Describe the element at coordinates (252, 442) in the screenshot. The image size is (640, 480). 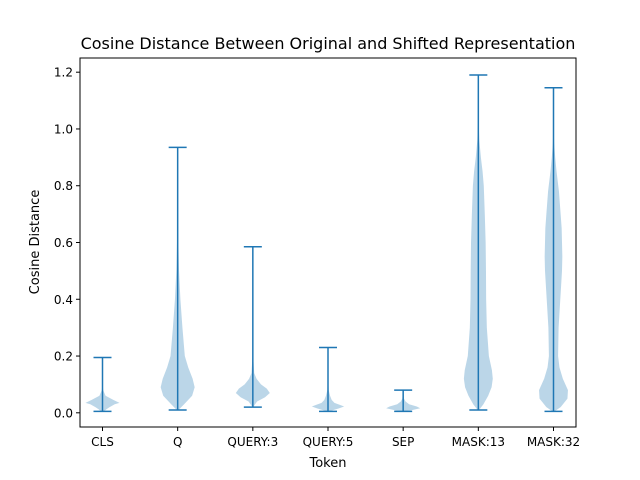
I see `x-tick-label-2: QUERY:3` at that location.